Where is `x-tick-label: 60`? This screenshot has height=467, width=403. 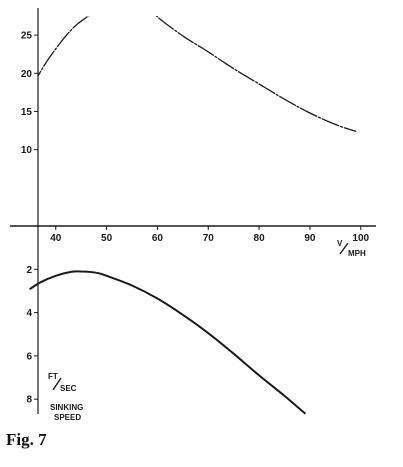 x-tick-label: 60 is located at coordinates (158, 238).